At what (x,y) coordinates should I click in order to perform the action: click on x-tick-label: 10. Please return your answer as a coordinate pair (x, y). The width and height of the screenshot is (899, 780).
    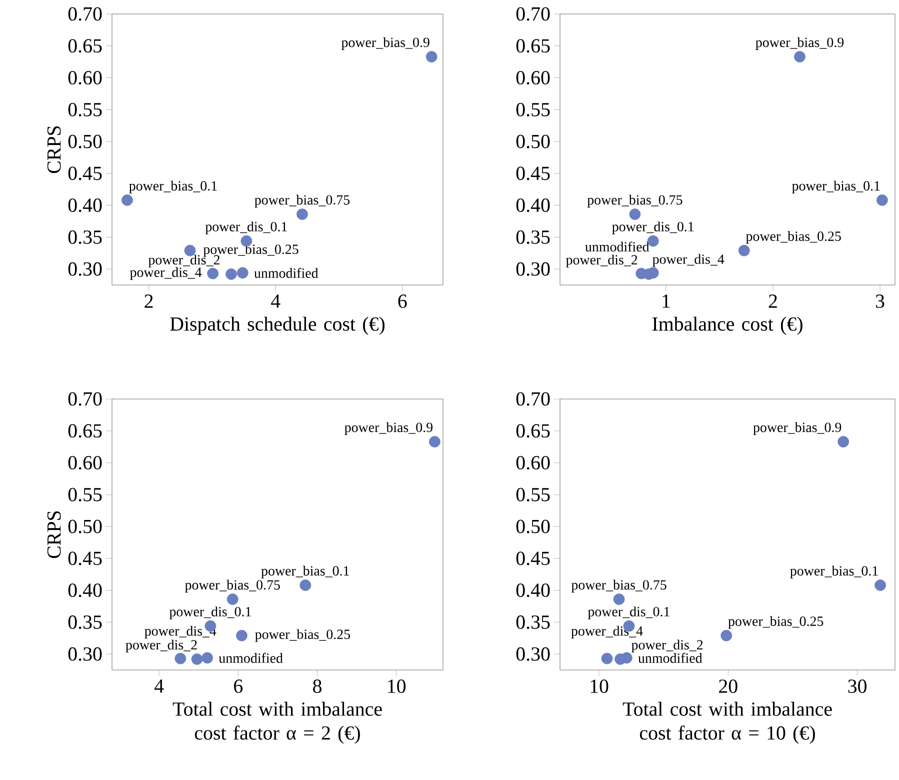
    Looking at the image, I should click on (397, 686).